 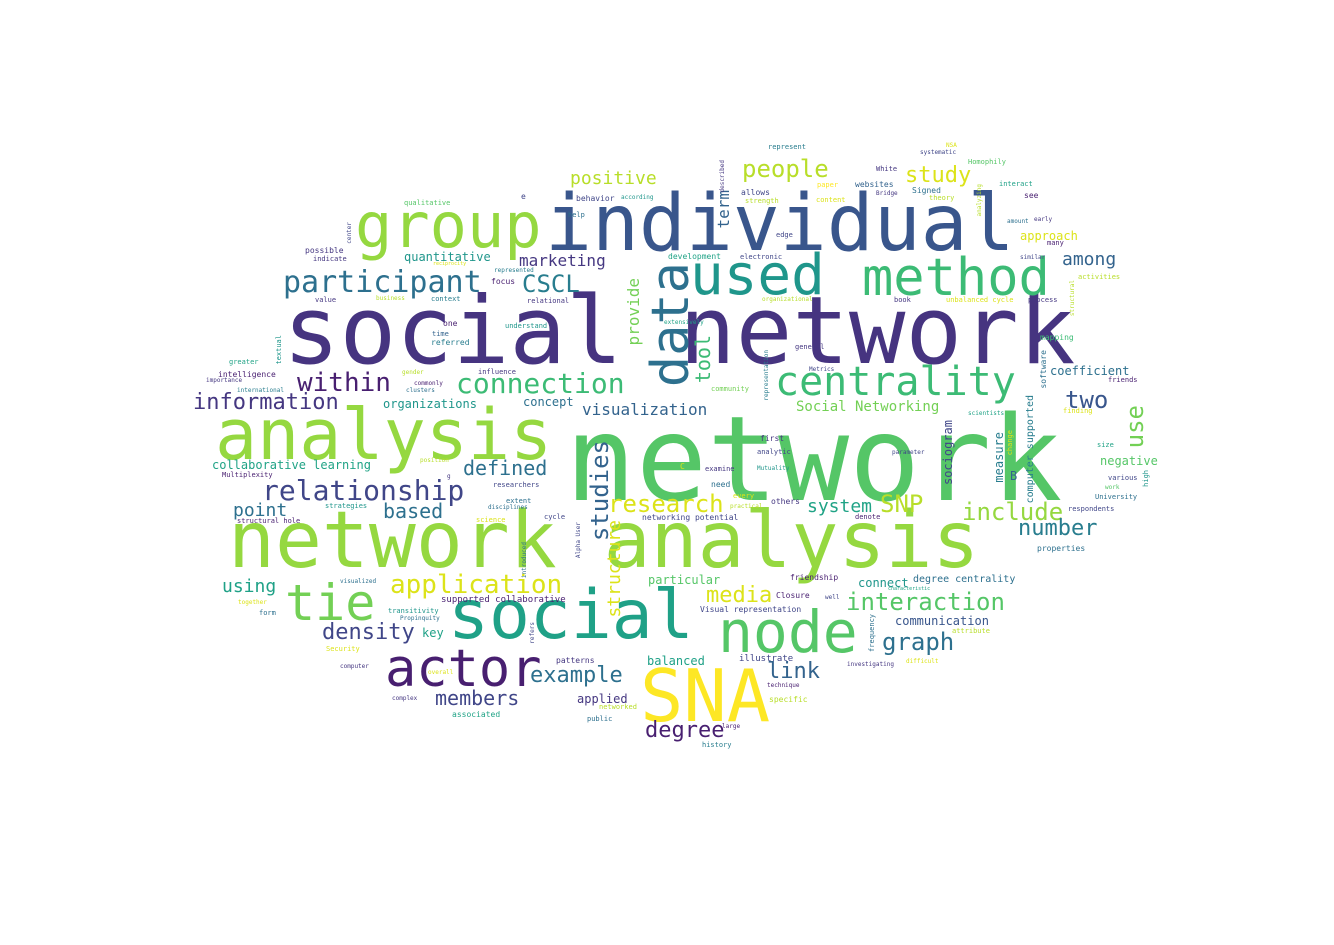 I want to click on cloud-word: networking potential, so click(x=690, y=517).